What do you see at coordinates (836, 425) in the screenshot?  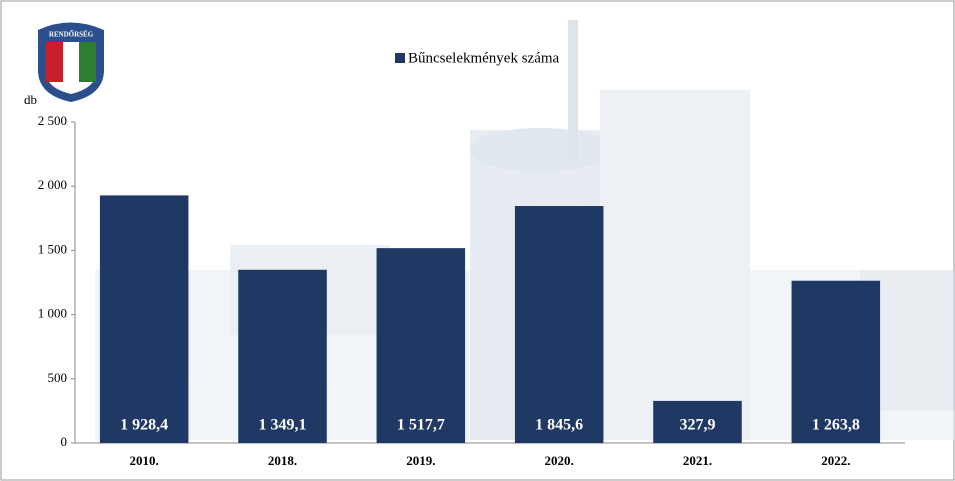 I see `value-label: 1 263,8` at bounding box center [836, 425].